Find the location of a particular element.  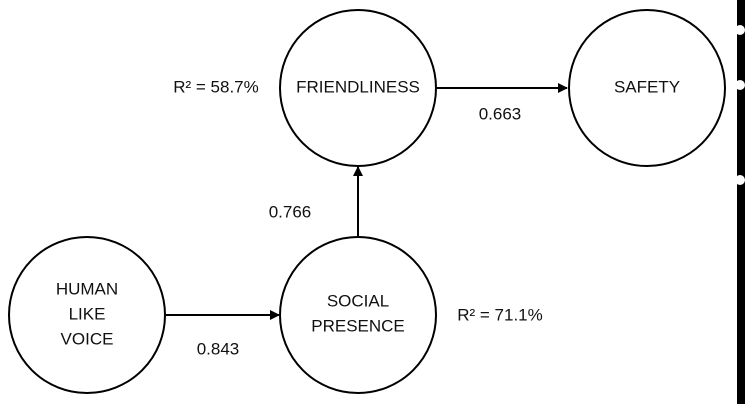

node-label: SOCIAL is located at coordinates (358, 300).